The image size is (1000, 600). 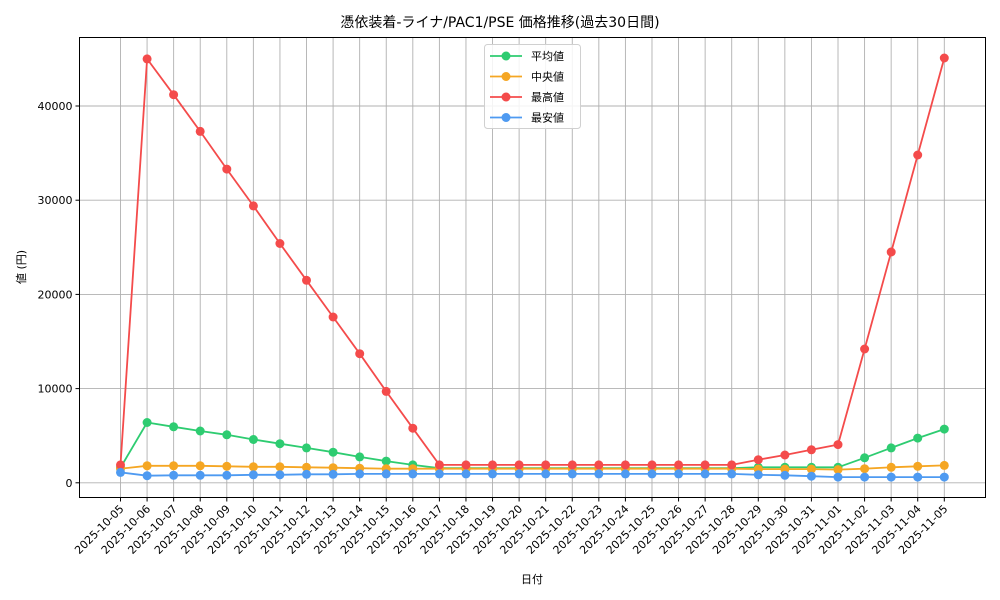 What do you see at coordinates (532, 445) in the screenshot?
I see `series-line` at bounding box center [532, 445].